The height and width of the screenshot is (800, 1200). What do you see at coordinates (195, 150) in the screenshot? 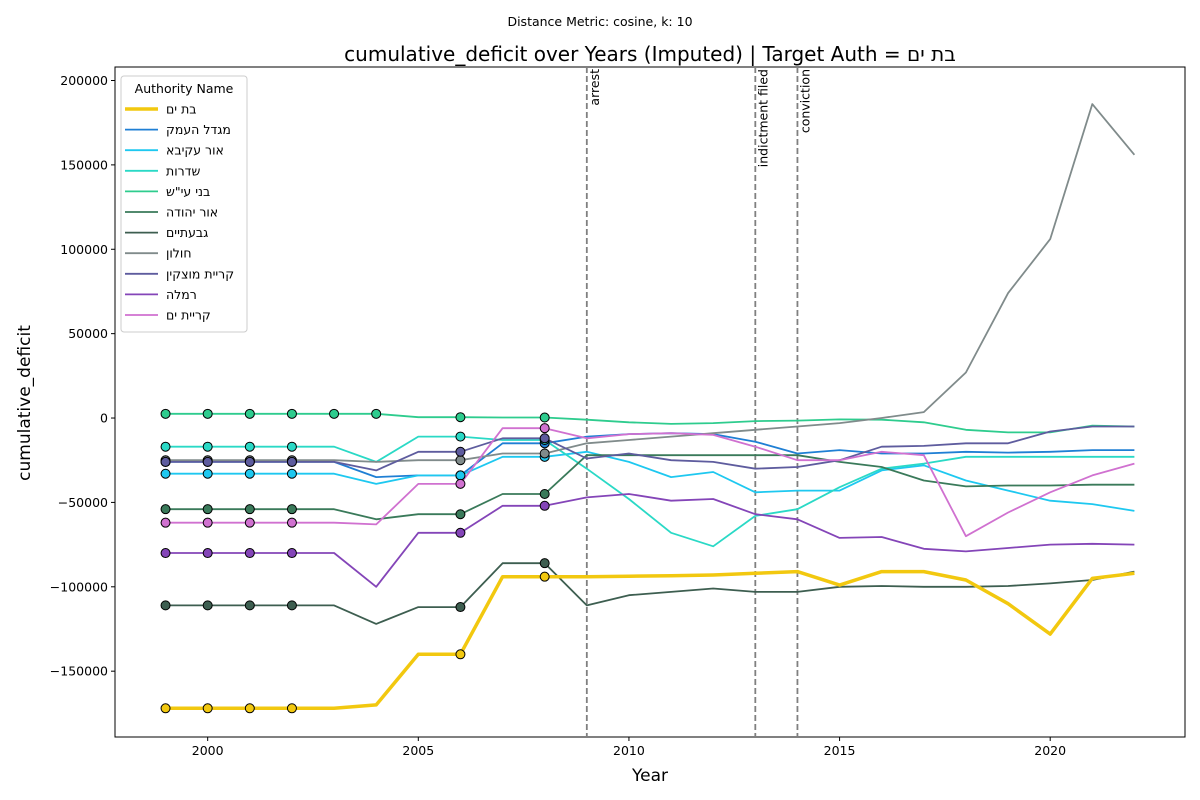
I see `legend-label: אור עקיבא` at bounding box center [195, 150].